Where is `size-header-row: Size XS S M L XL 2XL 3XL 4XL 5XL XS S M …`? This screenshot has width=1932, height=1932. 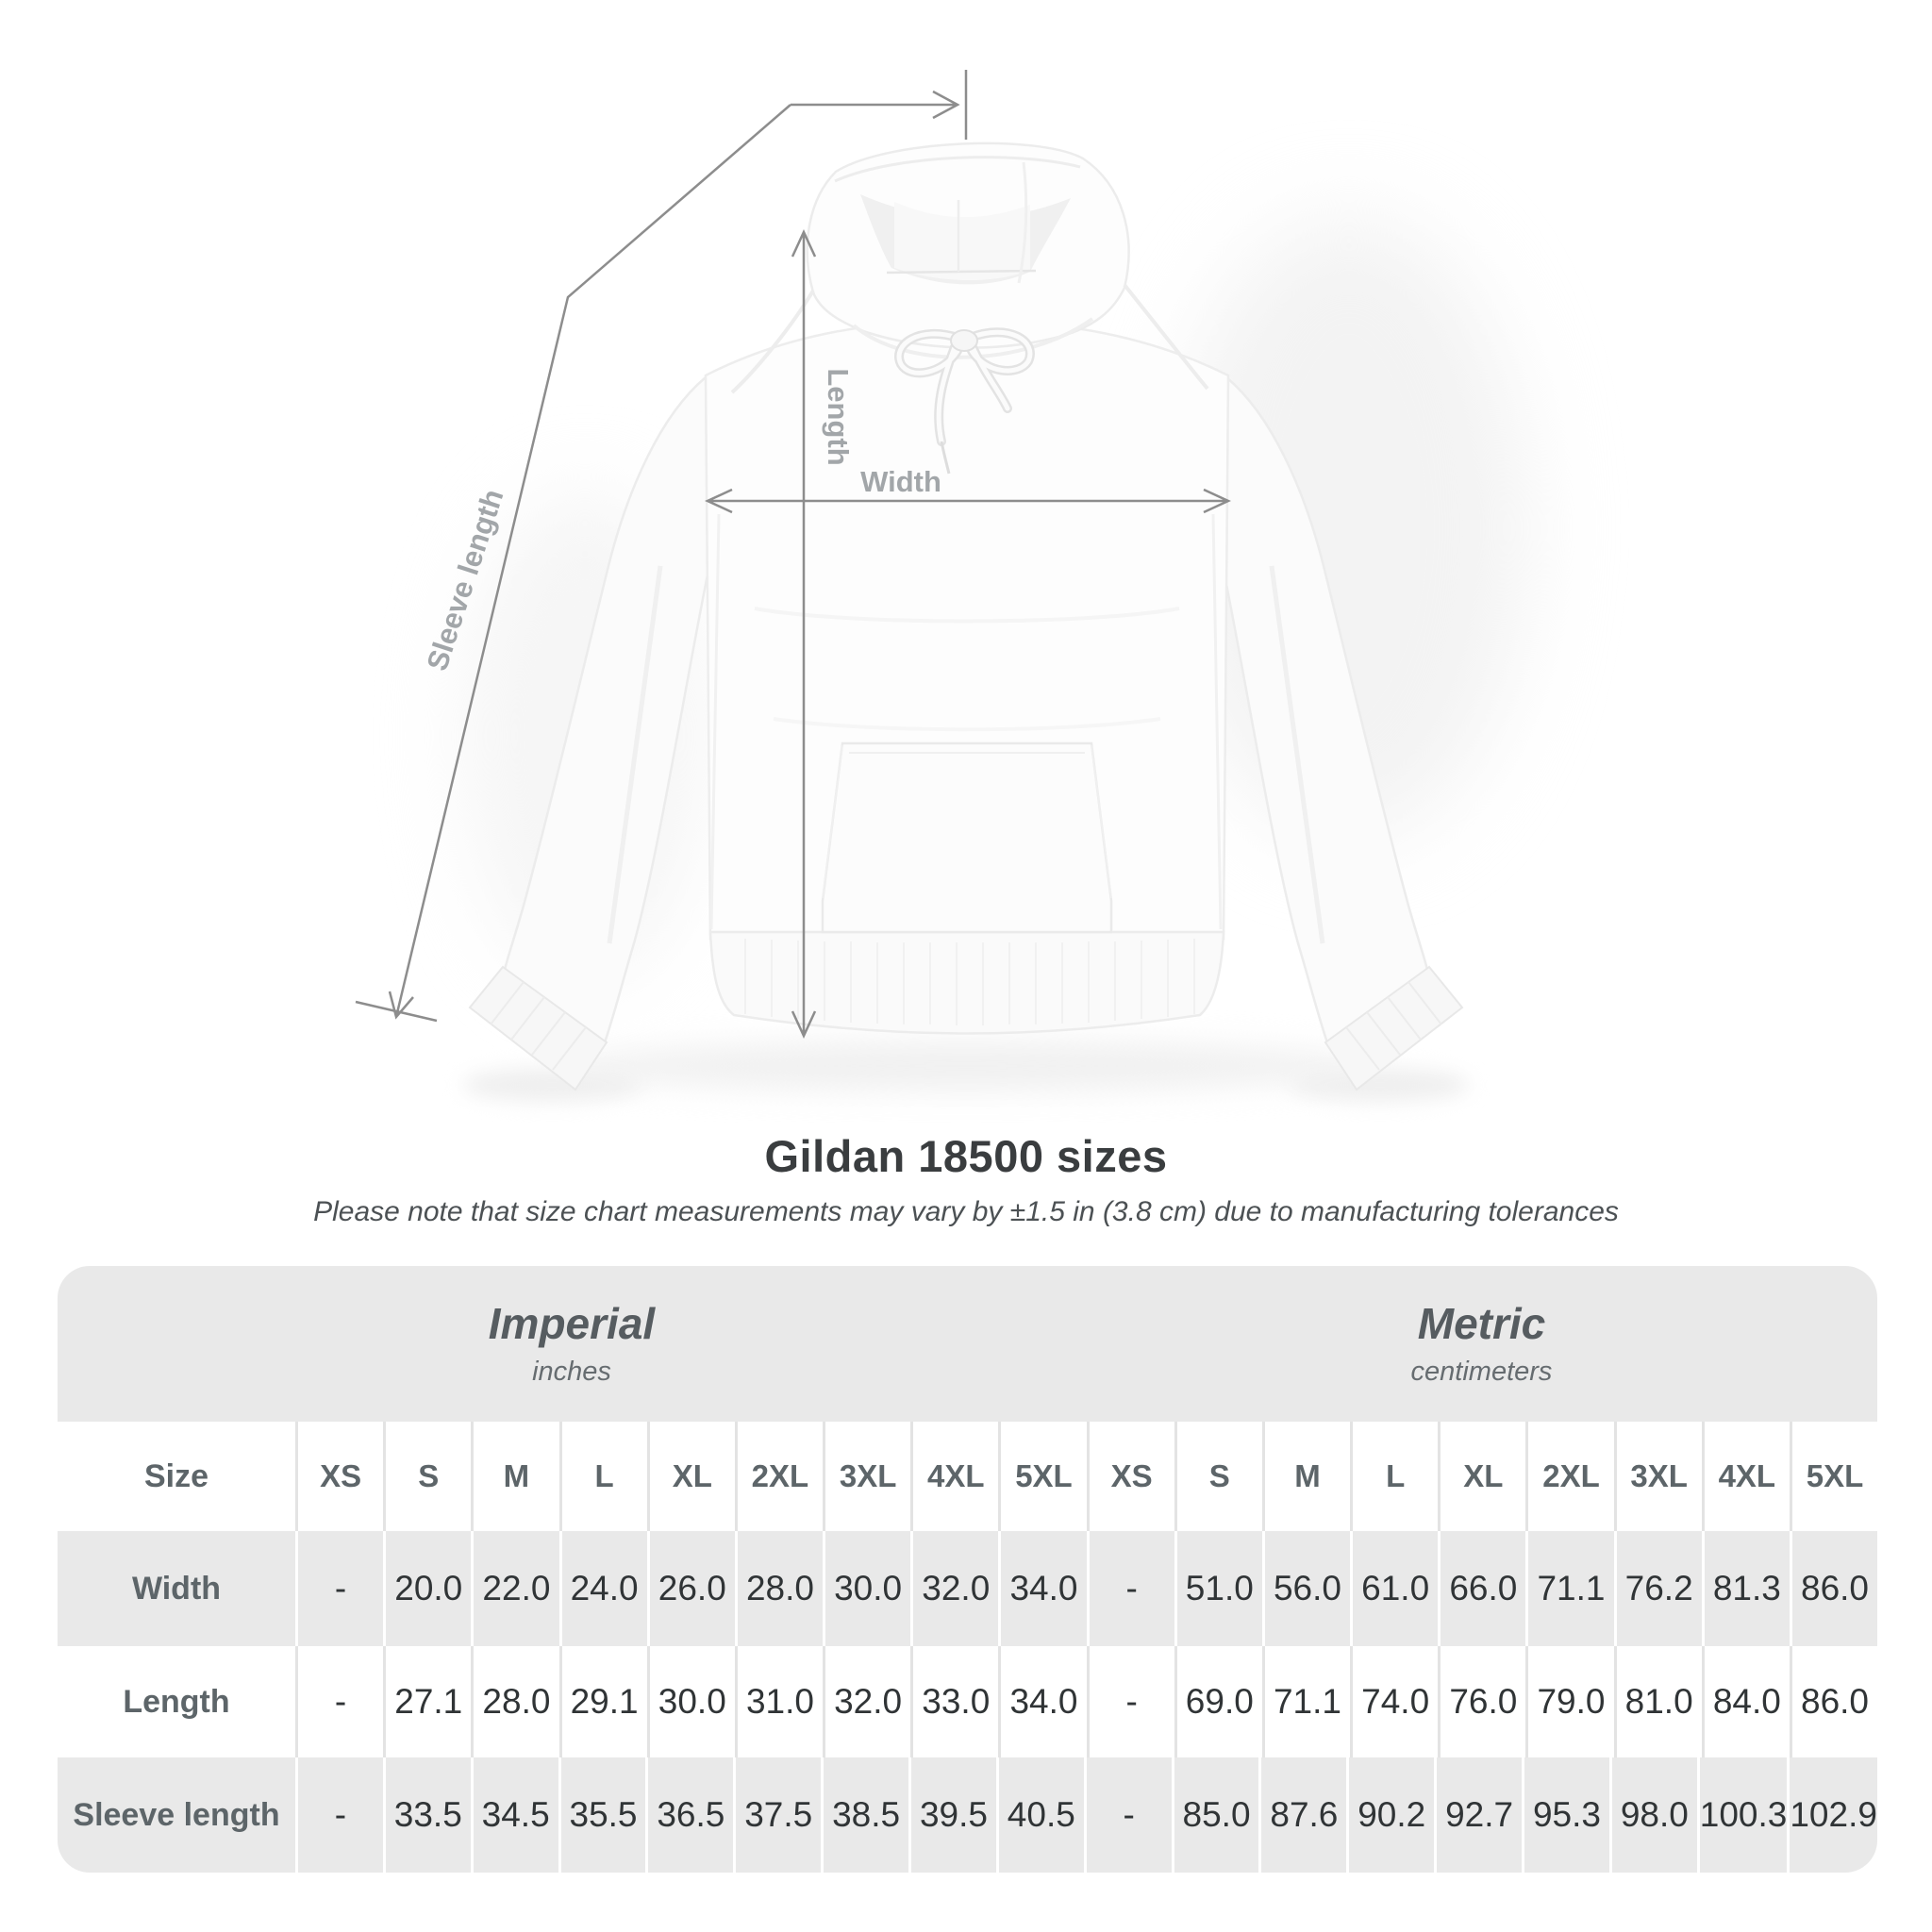
size-header-row: Size XS S M L XL 2XL 3XL 4XL 5XL XS S M … is located at coordinates (967, 1476).